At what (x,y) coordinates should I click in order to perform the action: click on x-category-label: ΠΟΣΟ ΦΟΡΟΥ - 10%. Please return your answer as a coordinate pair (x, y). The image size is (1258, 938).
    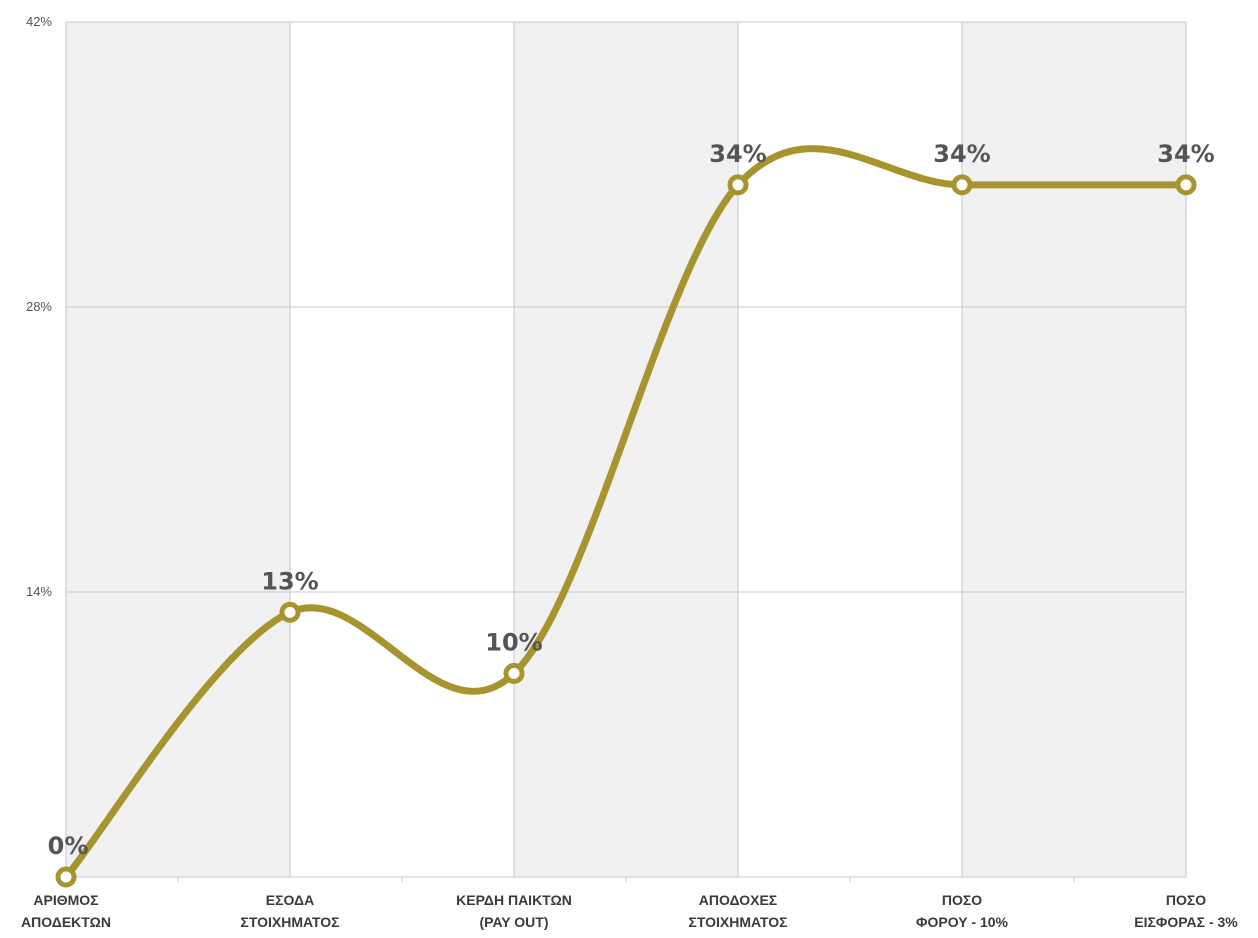
    Looking at the image, I should click on (962, 911).